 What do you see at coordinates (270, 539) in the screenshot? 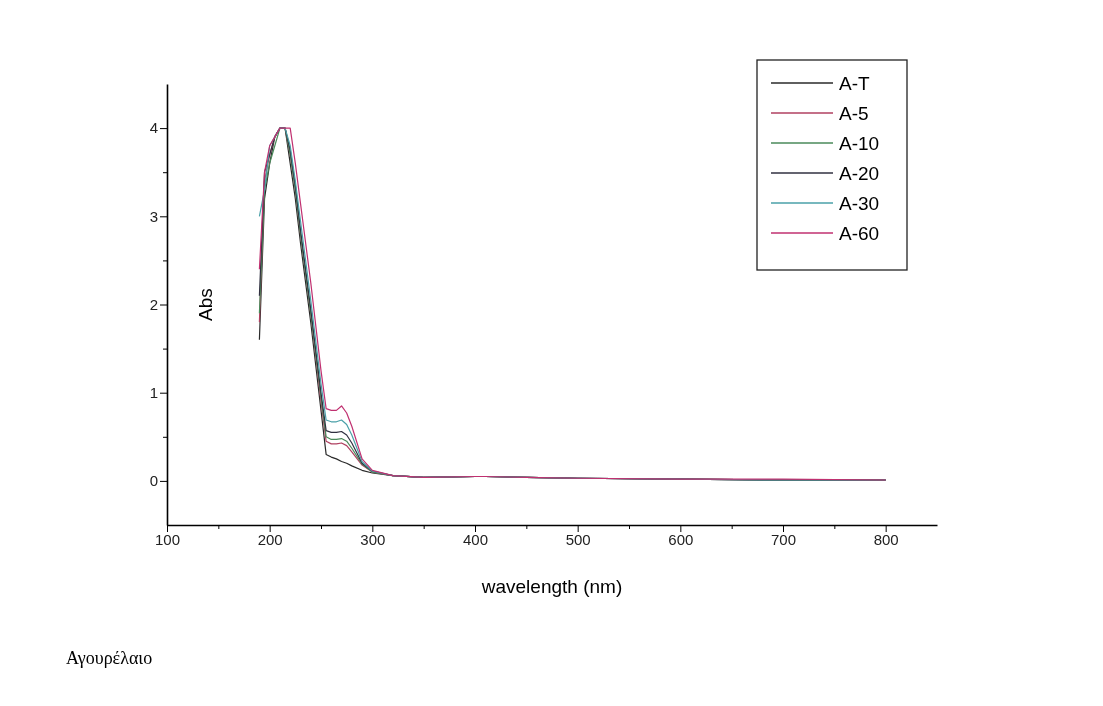
I see `x-tick-label: 200` at bounding box center [270, 539].